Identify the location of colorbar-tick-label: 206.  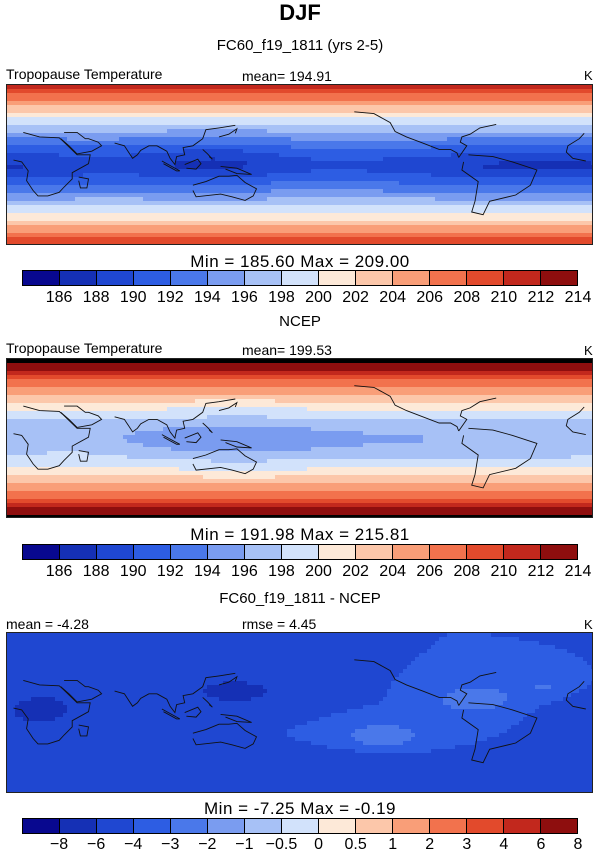
(430, 297).